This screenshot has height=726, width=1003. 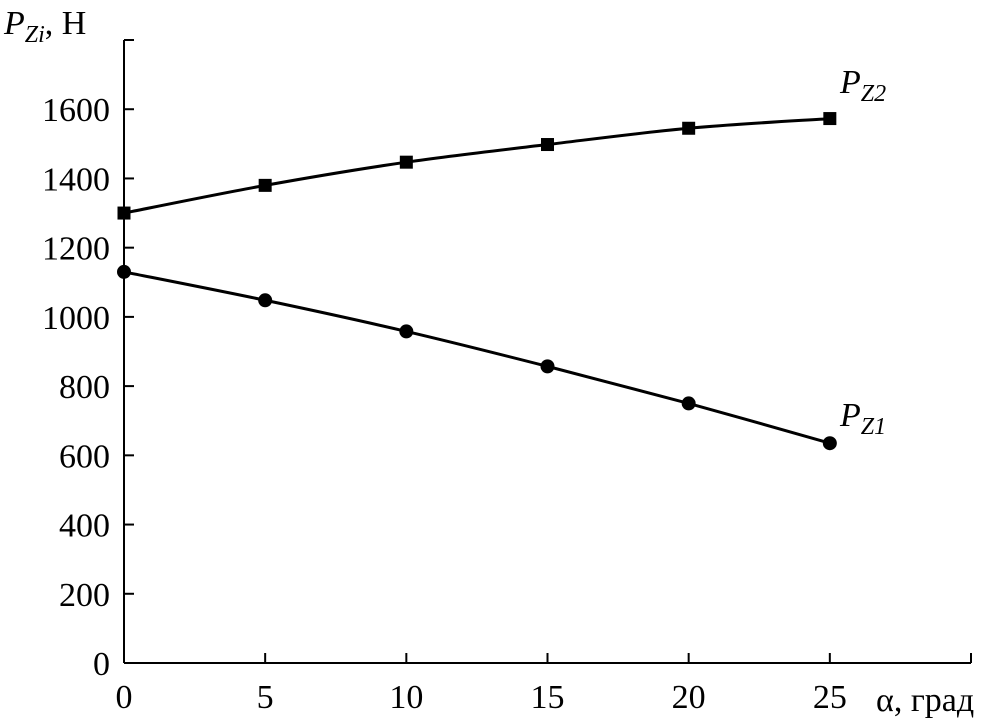 What do you see at coordinates (76, 318) in the screenshot?
I see `y-tick-label: 1000` at bounding box center [76, 318].